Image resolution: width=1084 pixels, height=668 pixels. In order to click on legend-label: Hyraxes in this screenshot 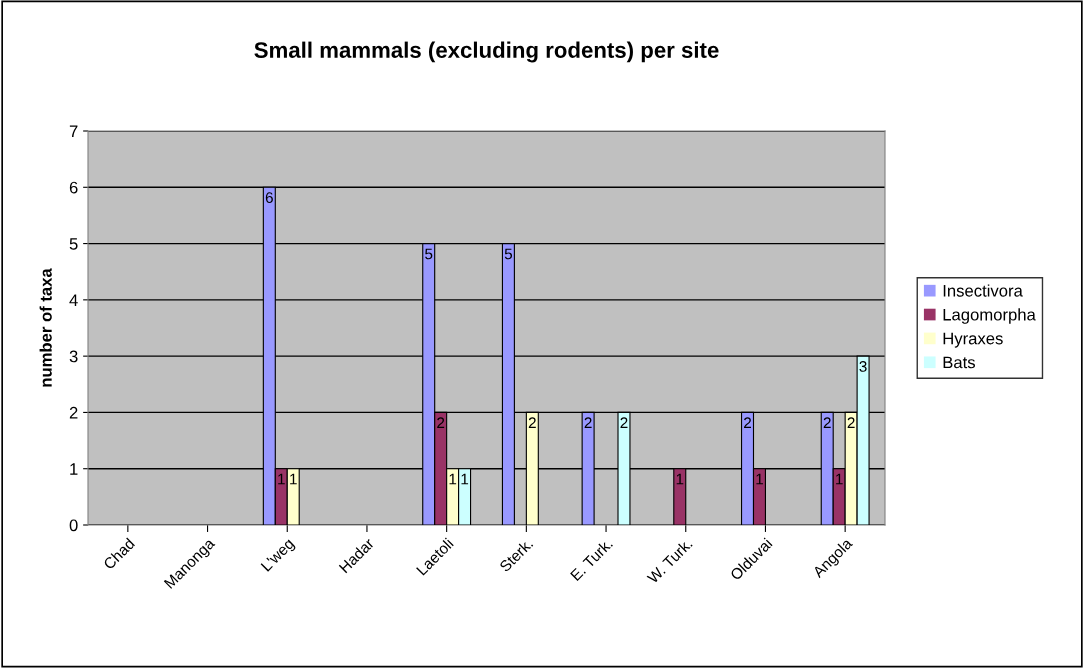, I will do `click(973, 340)`.